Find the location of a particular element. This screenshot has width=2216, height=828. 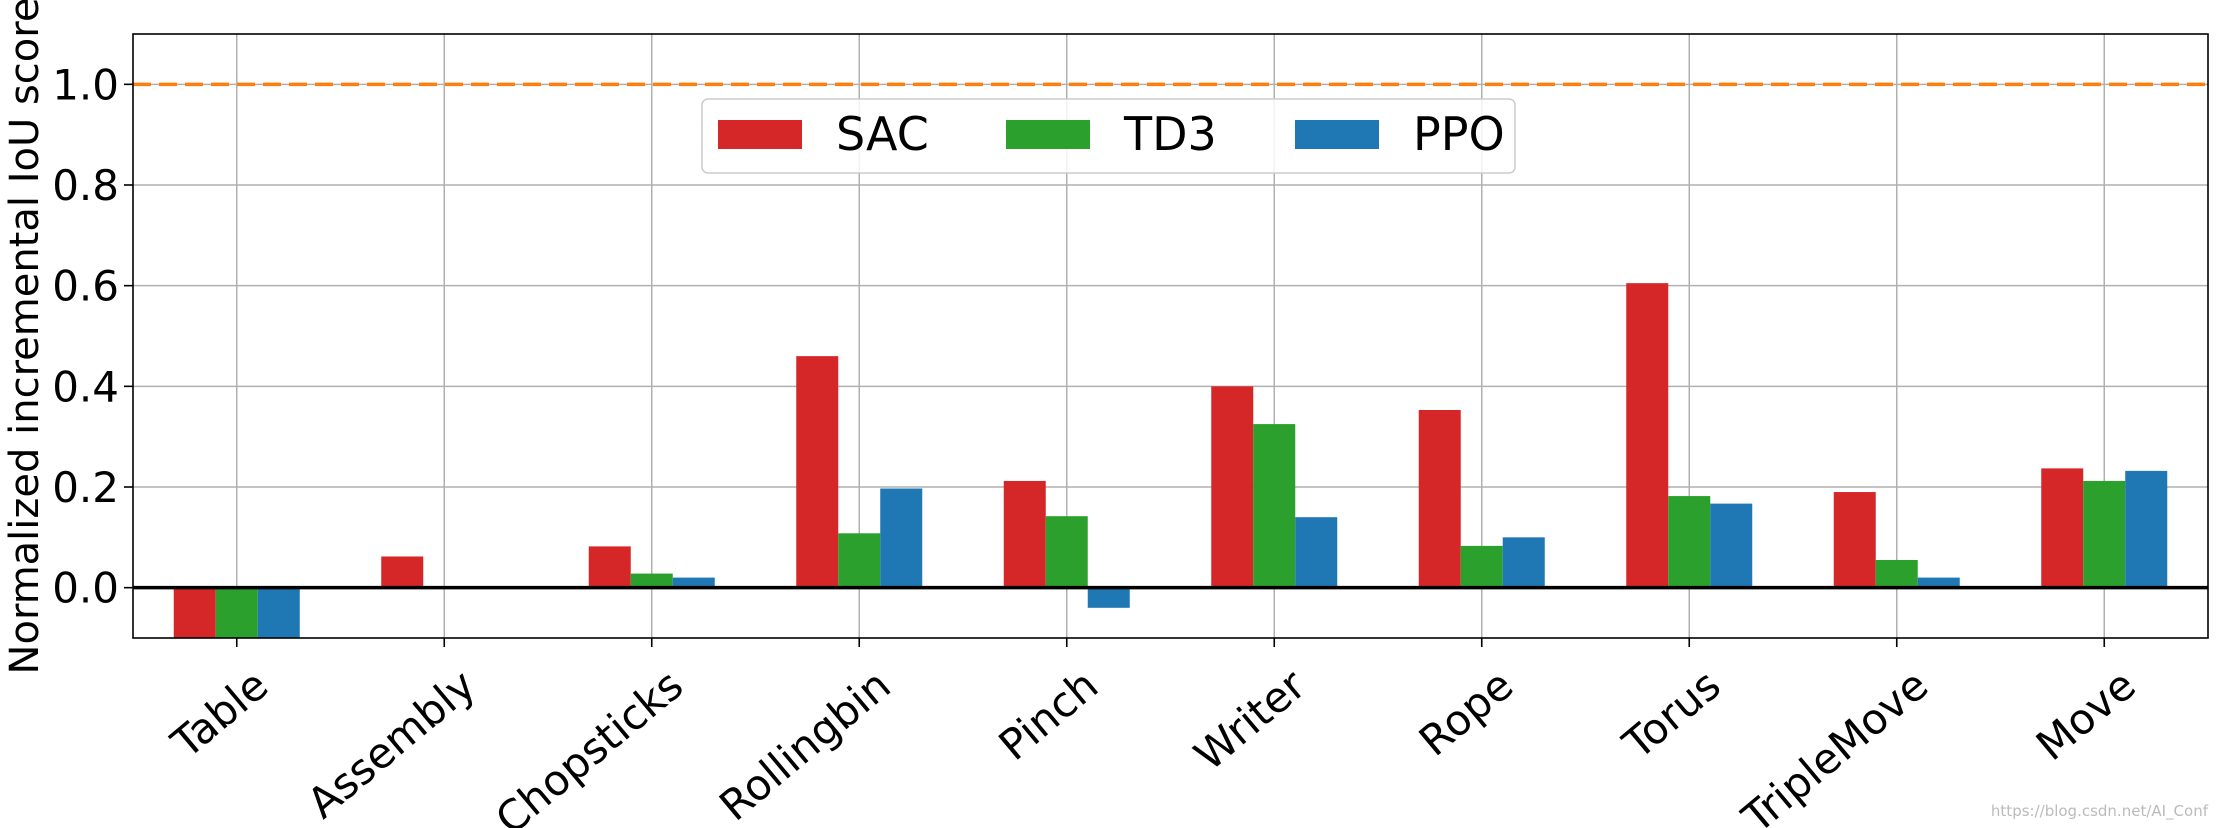

bar-td3-writer is located at coordinates (1274, 506).